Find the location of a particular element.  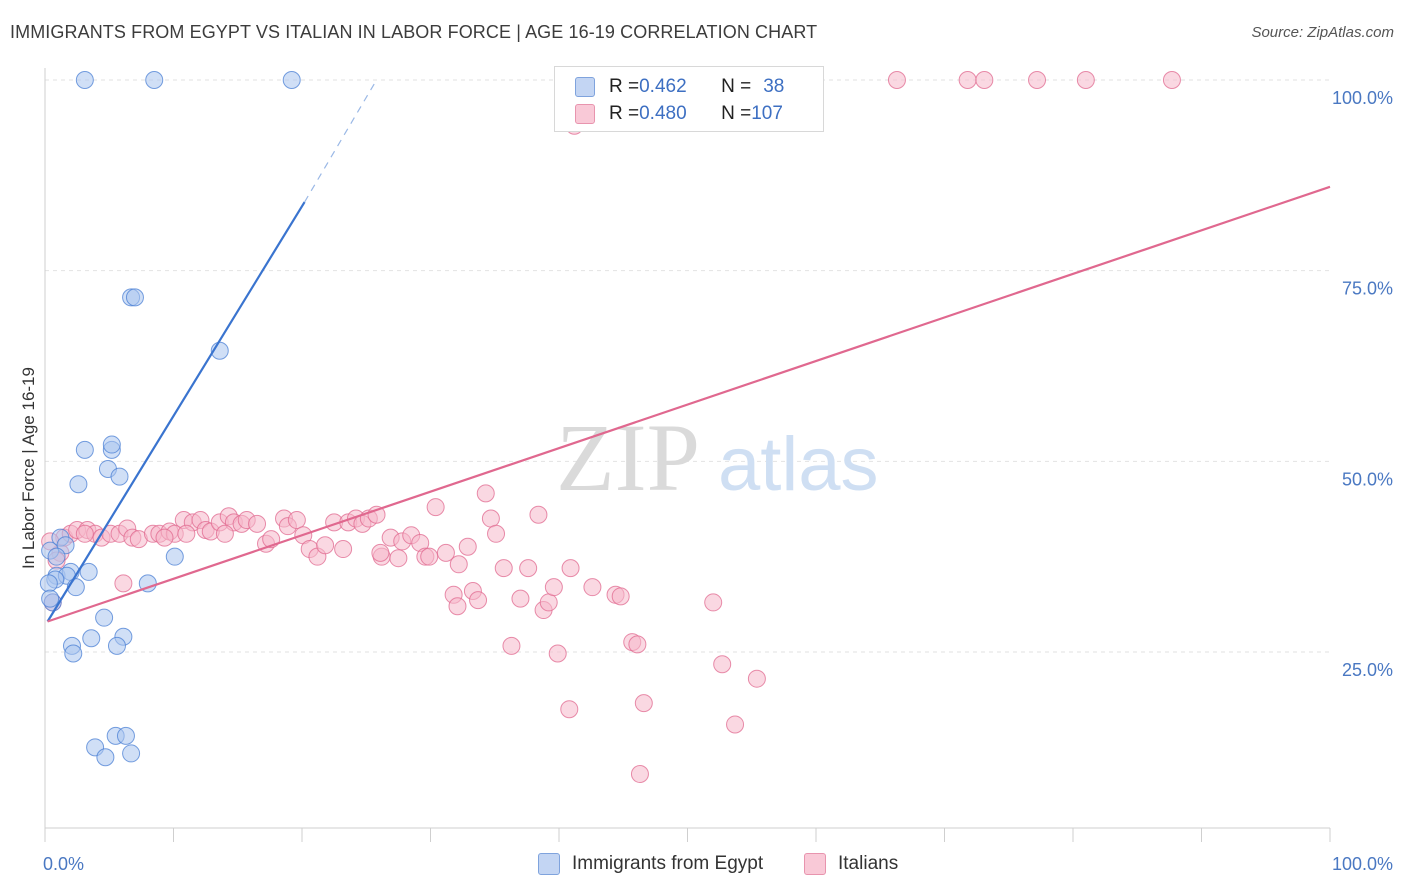

bottom-legend-italians: Italians is located at coordinates (851, 864).